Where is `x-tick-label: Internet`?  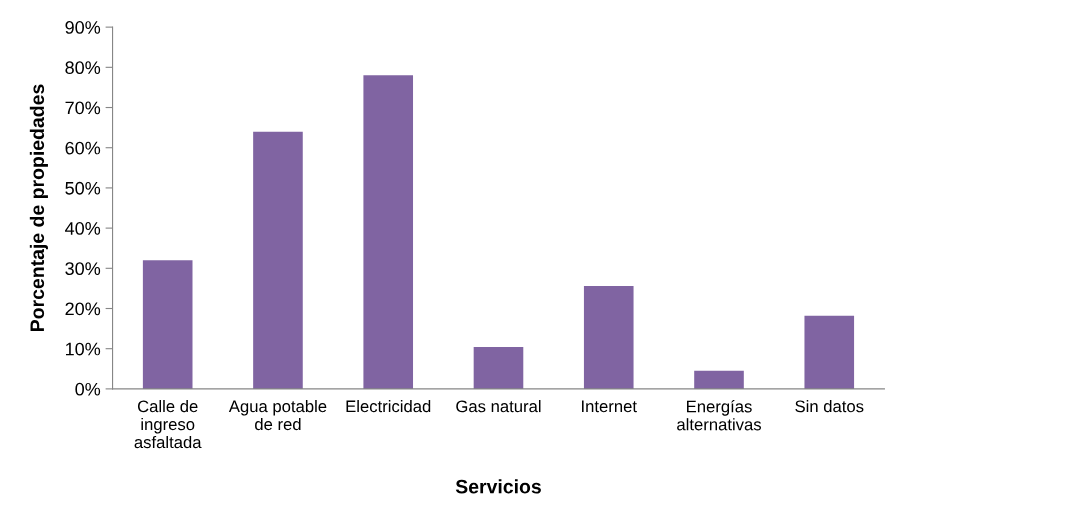
x-tick-label: Internet is located at coordinates (609, 406).